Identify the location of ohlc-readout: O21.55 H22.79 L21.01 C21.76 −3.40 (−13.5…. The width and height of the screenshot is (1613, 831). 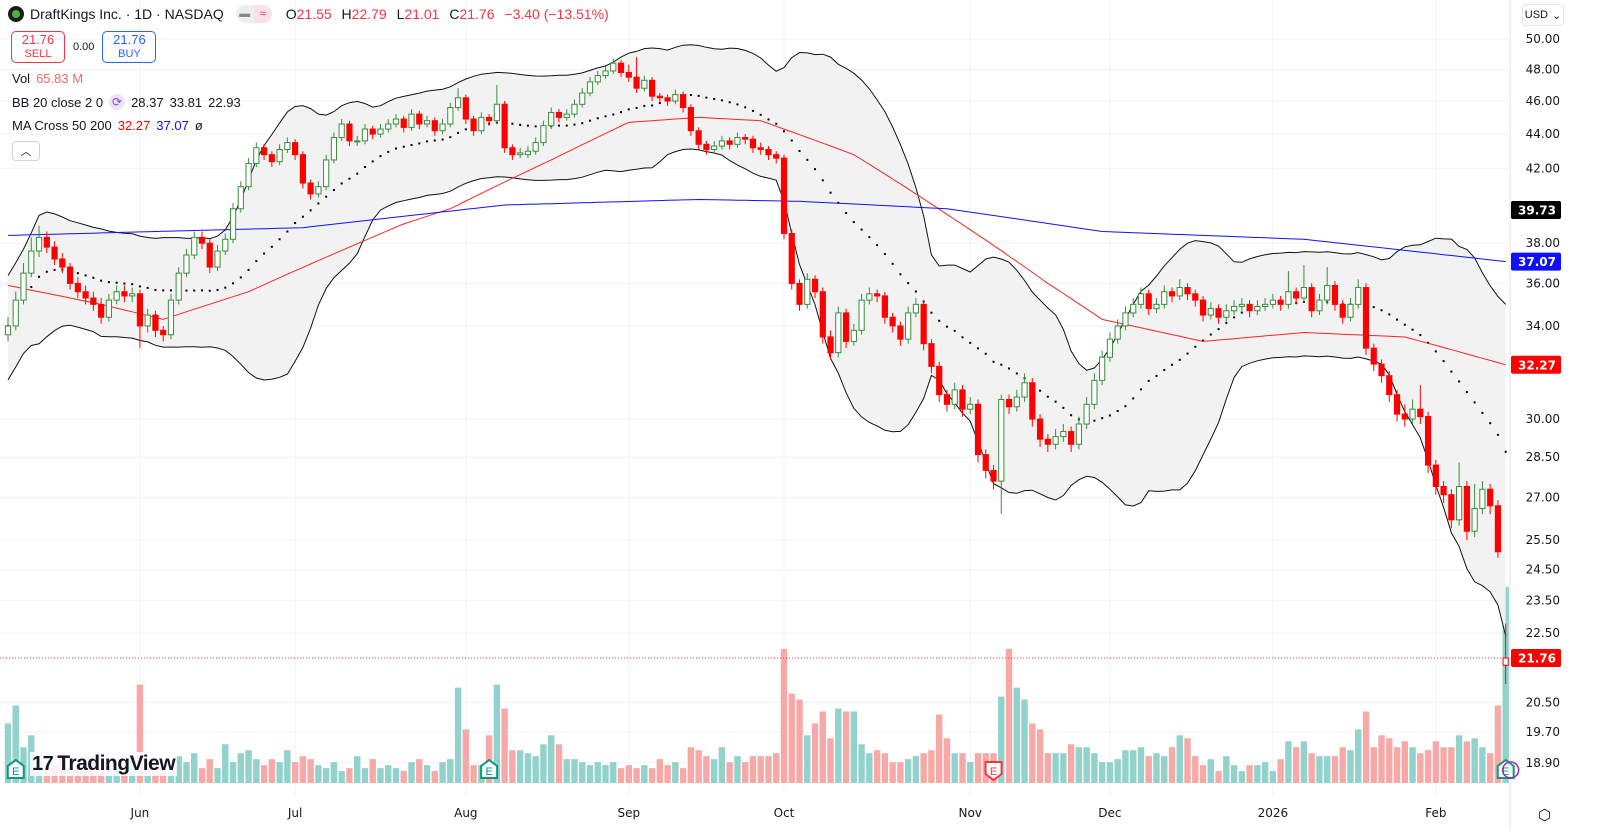
(449, 14).